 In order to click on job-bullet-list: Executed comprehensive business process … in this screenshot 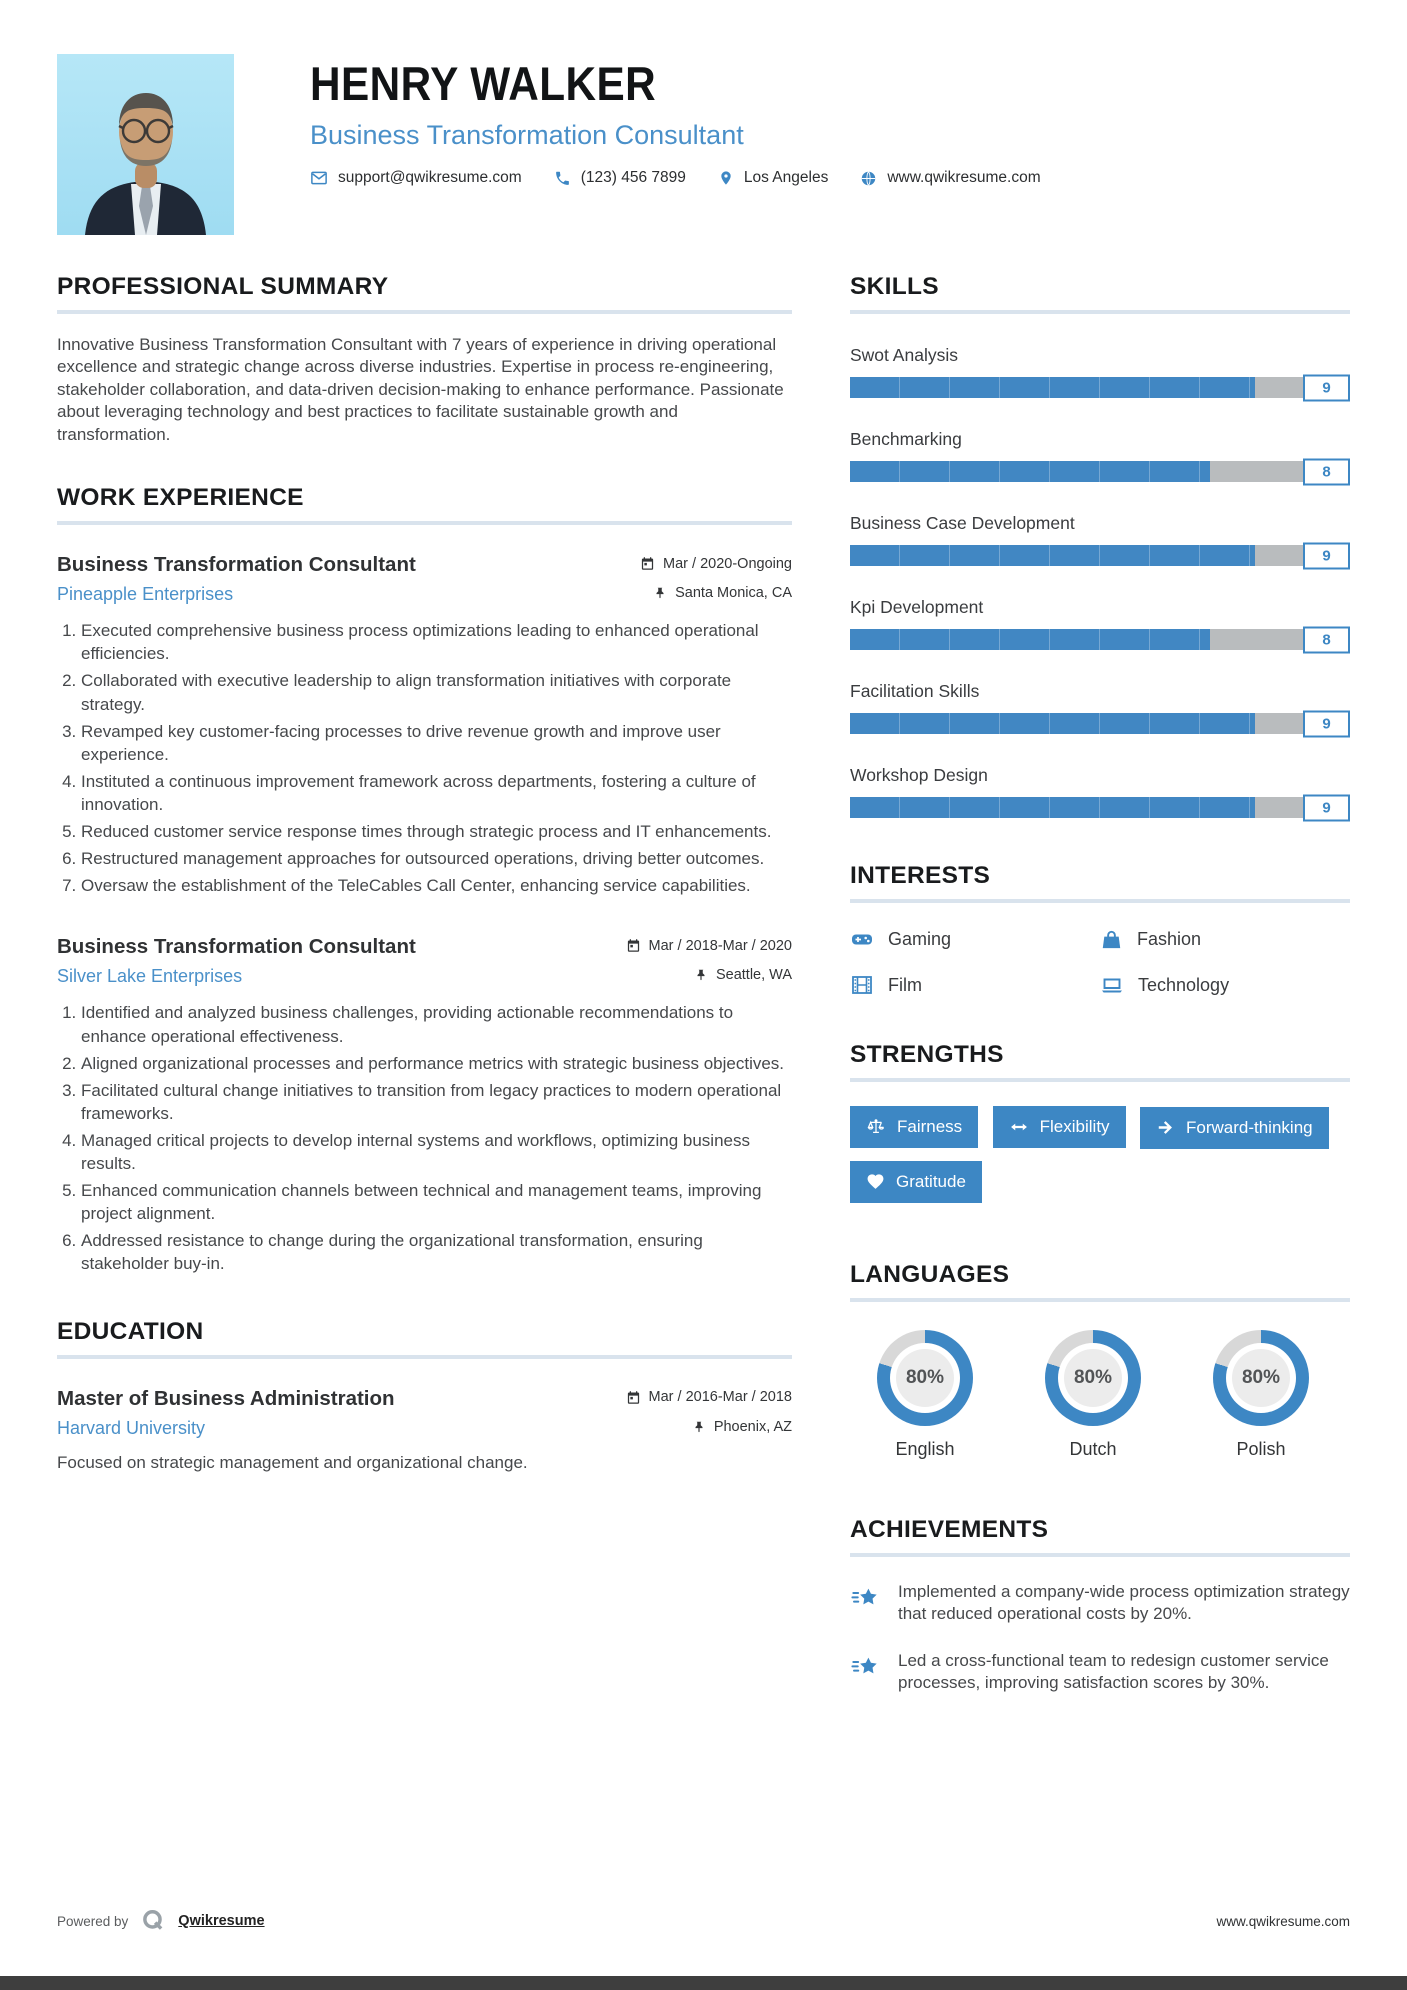, I will do `click(424, 758)`.